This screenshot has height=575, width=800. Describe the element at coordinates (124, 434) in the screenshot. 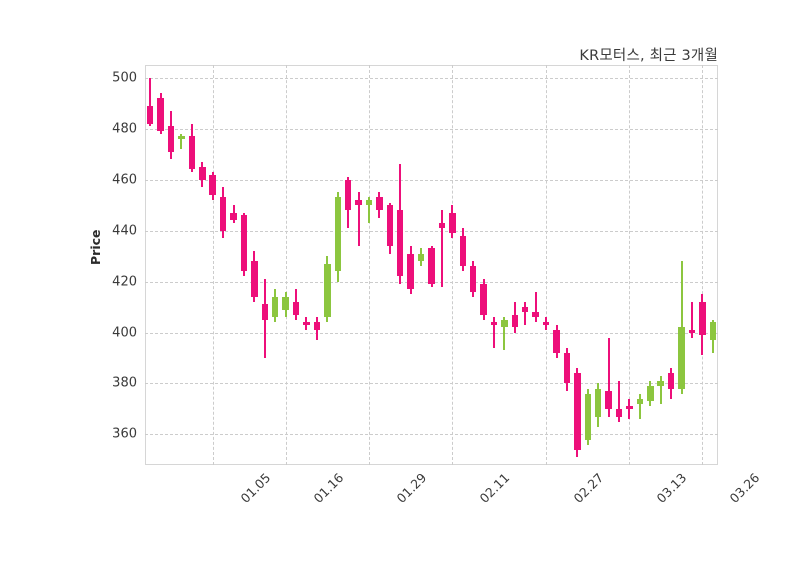

I see `y-tick-label: 360` at that location.